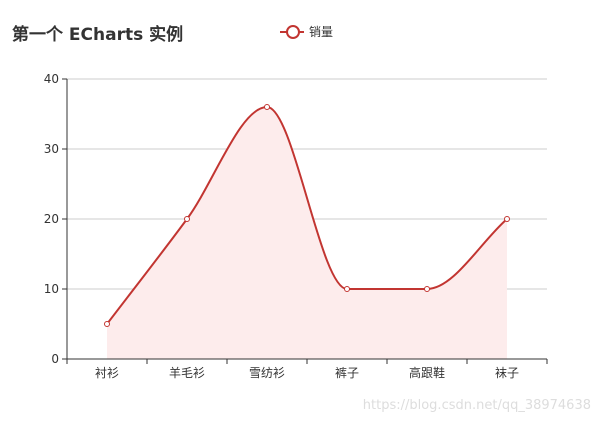 The width and height of the screenshot is (600, 423). What do you see at coordinates (98, 35) in the screenshot?
I see `chart-title: 第一个 ECharts 实例` at bounding box center [98, 35].